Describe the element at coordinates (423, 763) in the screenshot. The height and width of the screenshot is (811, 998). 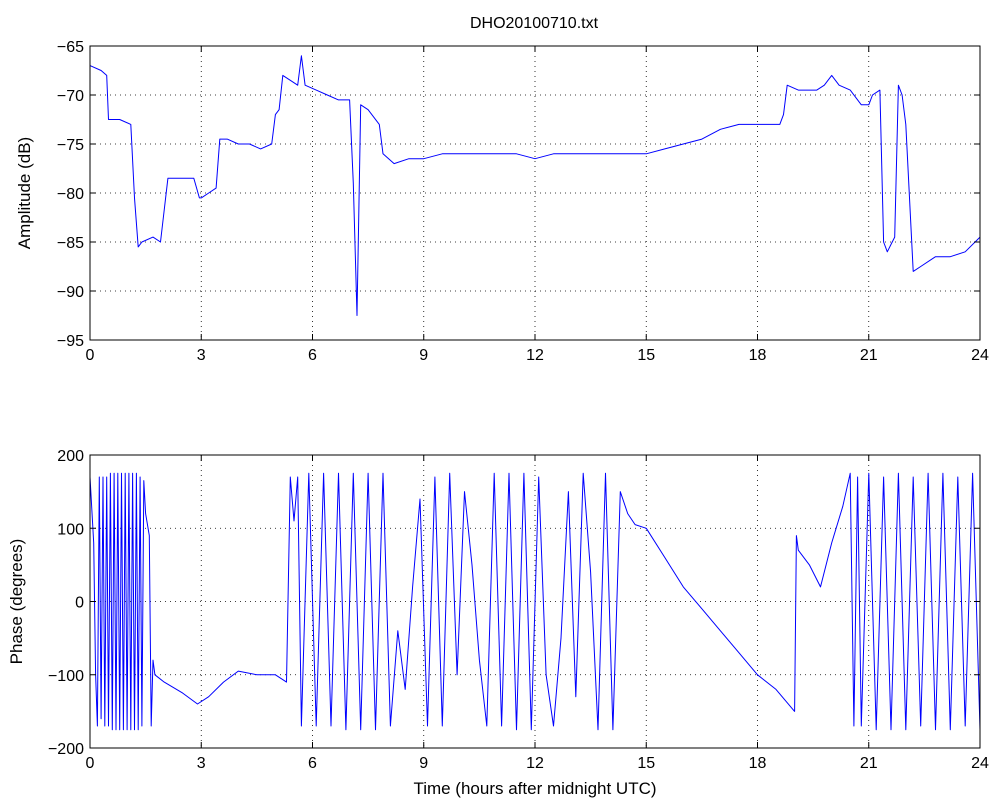
I see `phase-xtick-label: 9` at that location.